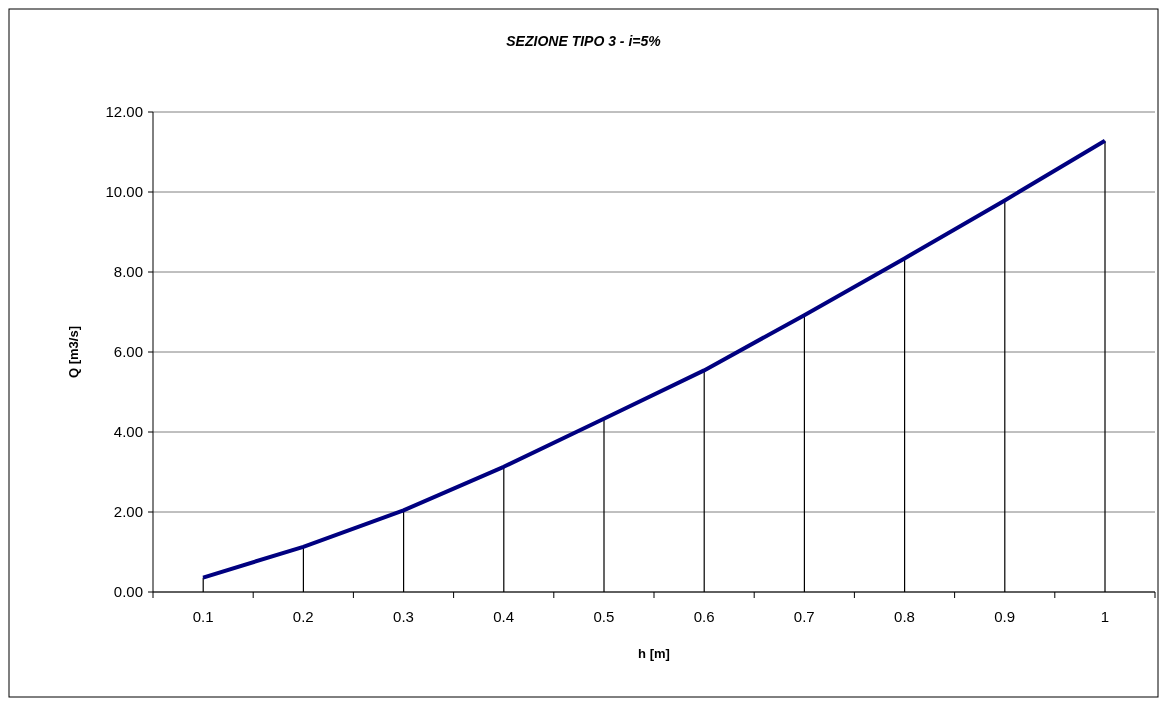  What do you see at coordinates (904, 616) in the screenshot?
I see `x-tick-label: 0.8` at bounding box center [904, 616].